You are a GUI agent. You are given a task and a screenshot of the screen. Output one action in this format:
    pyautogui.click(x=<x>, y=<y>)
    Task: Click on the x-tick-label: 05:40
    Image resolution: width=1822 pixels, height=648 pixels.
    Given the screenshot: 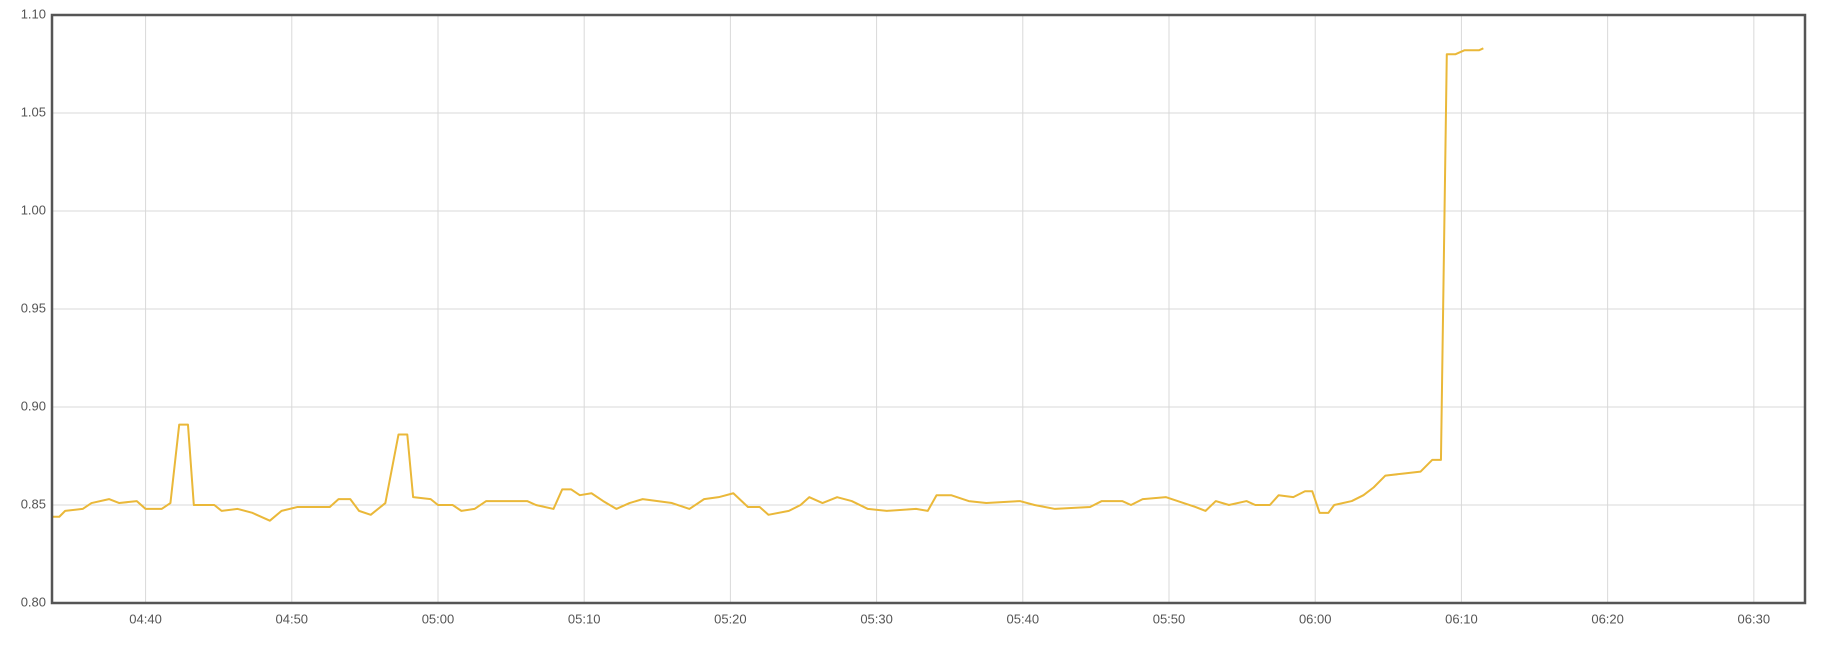 What is the action you would take?
    pyautogui.click(x=1023, y=618)
    